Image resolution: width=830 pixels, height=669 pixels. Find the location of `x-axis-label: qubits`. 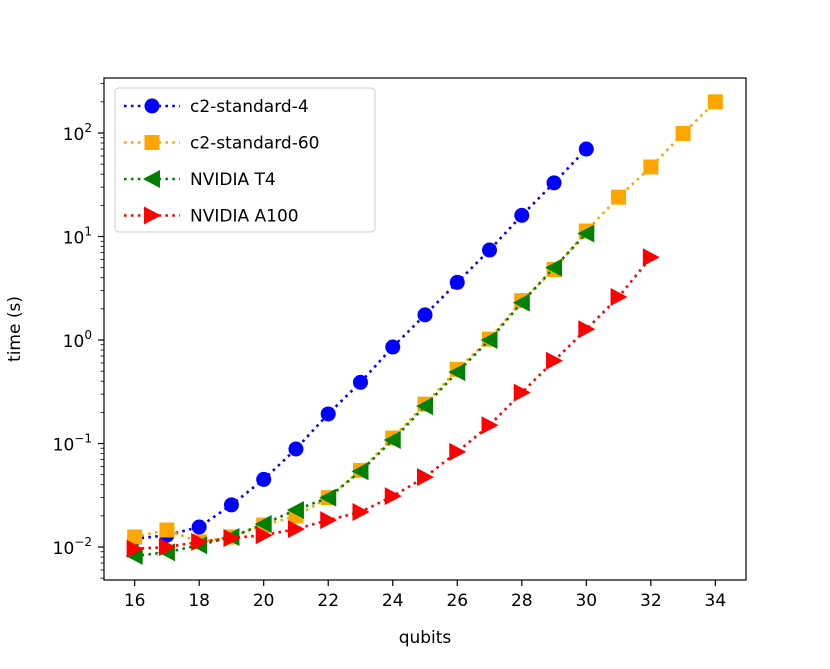

x-axis-label: qubits is located at coordinates (425, 638).